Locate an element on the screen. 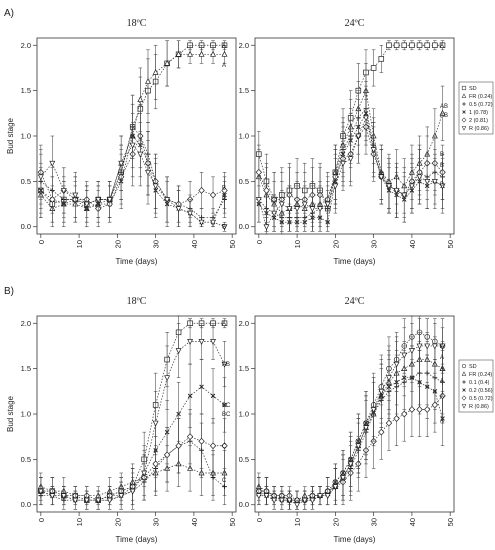  chart-title: 18ºC is located at coordinates (137, 23).